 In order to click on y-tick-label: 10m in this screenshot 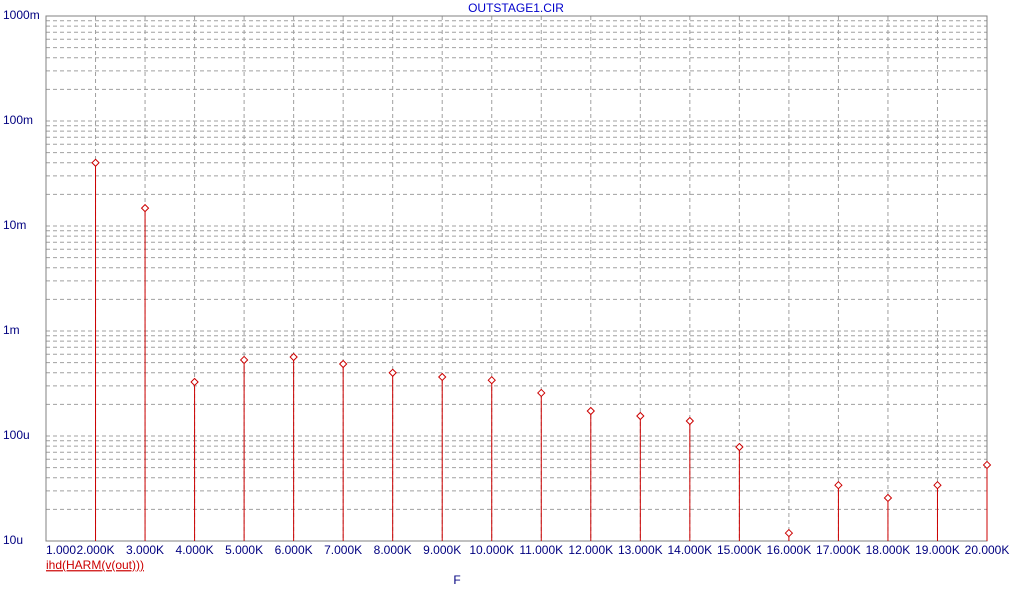, I will do `click(14, 225)`.